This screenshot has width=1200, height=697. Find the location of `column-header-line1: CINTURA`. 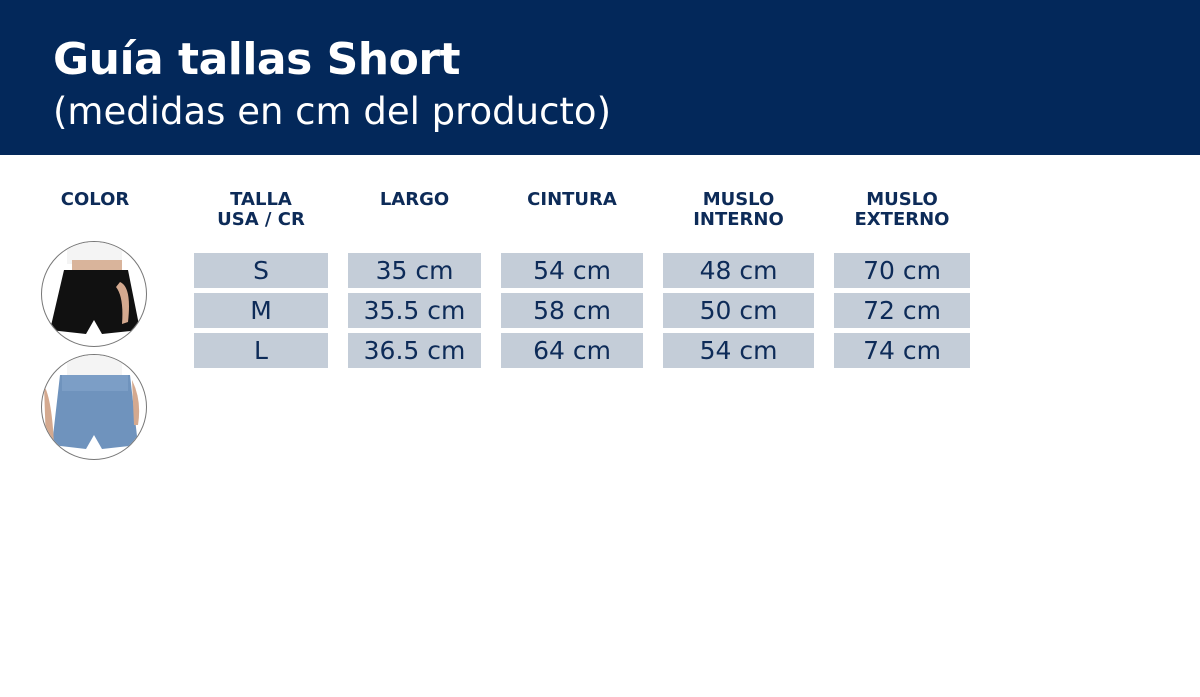

column-header-line1: CINTURA is located at coordinates (572, 199).